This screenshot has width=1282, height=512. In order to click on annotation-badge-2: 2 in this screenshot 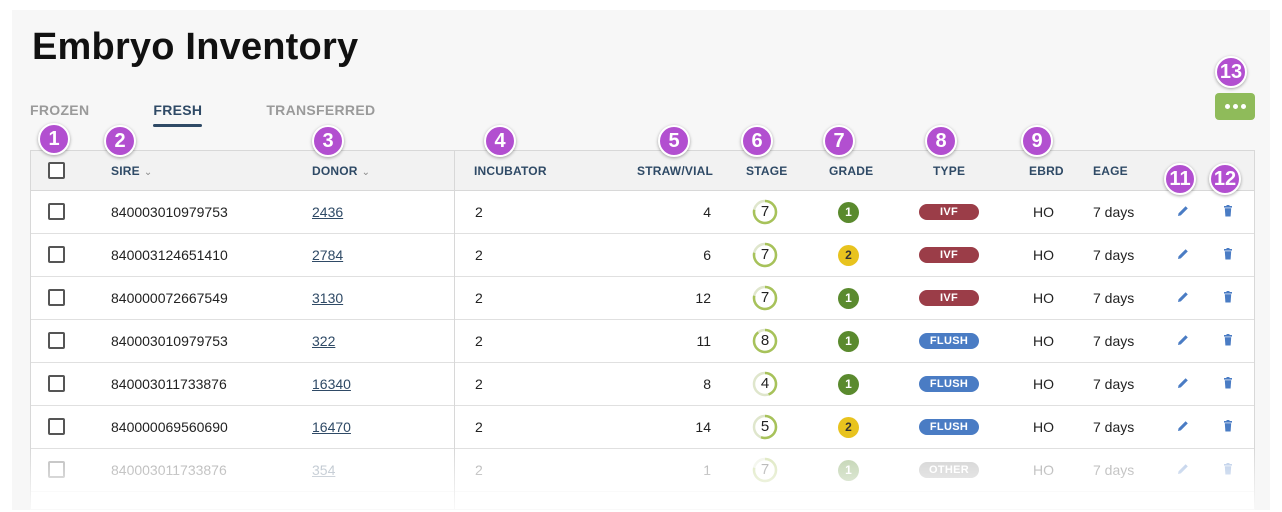, I will do `click(120, 141)`.